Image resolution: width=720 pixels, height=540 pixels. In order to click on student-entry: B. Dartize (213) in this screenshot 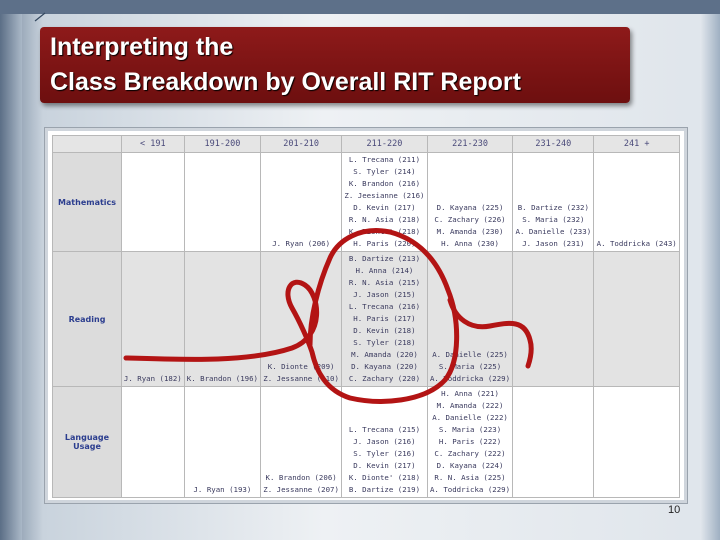, I will do `click(384, 258)`.